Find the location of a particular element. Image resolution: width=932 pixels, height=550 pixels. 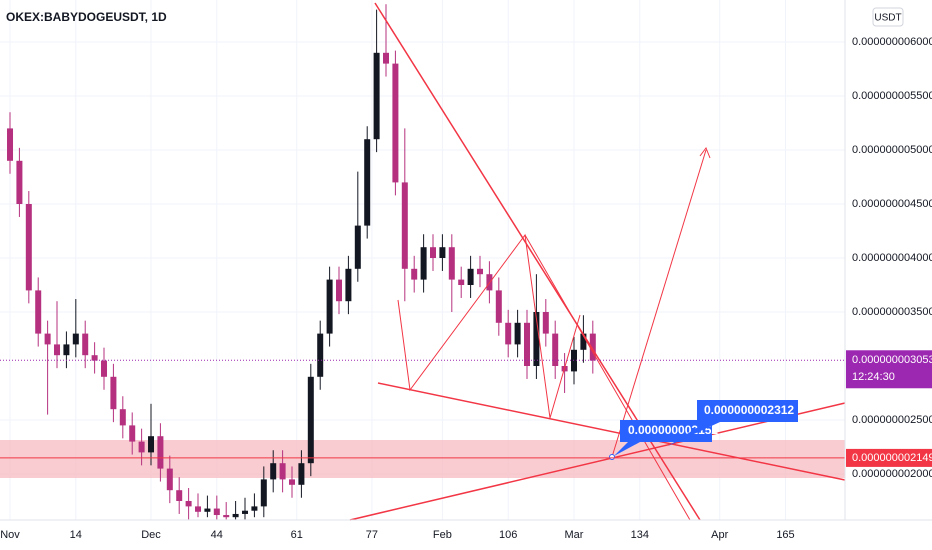

x-tick-label: Mar is located at coordinates (574, 535).